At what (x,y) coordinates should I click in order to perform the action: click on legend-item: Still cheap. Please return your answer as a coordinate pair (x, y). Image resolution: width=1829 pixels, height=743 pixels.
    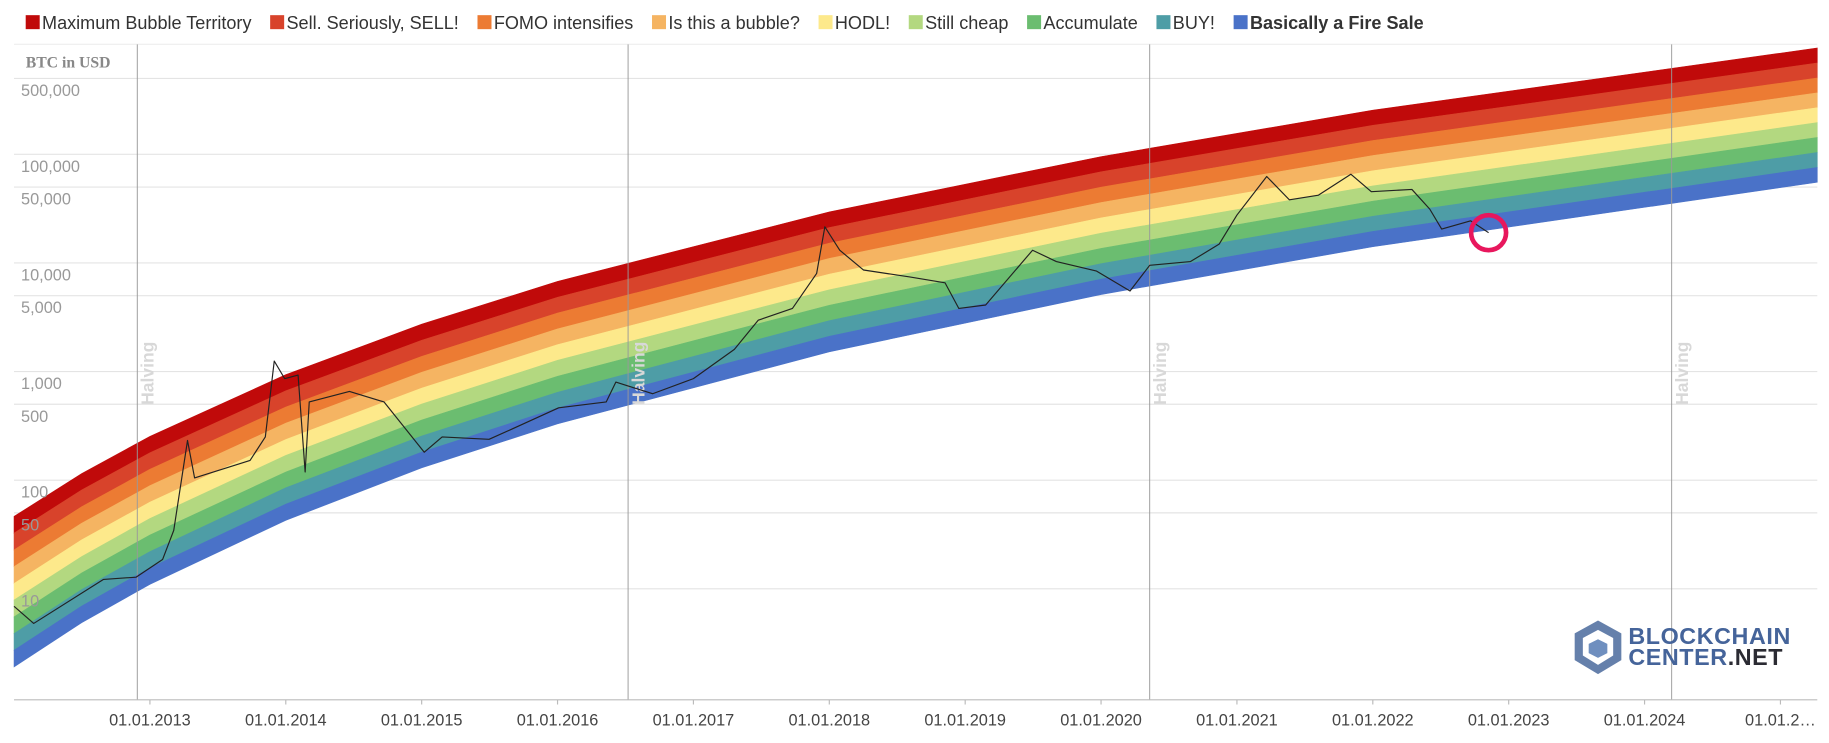
    Looking at the image, I should click on (958, 23).